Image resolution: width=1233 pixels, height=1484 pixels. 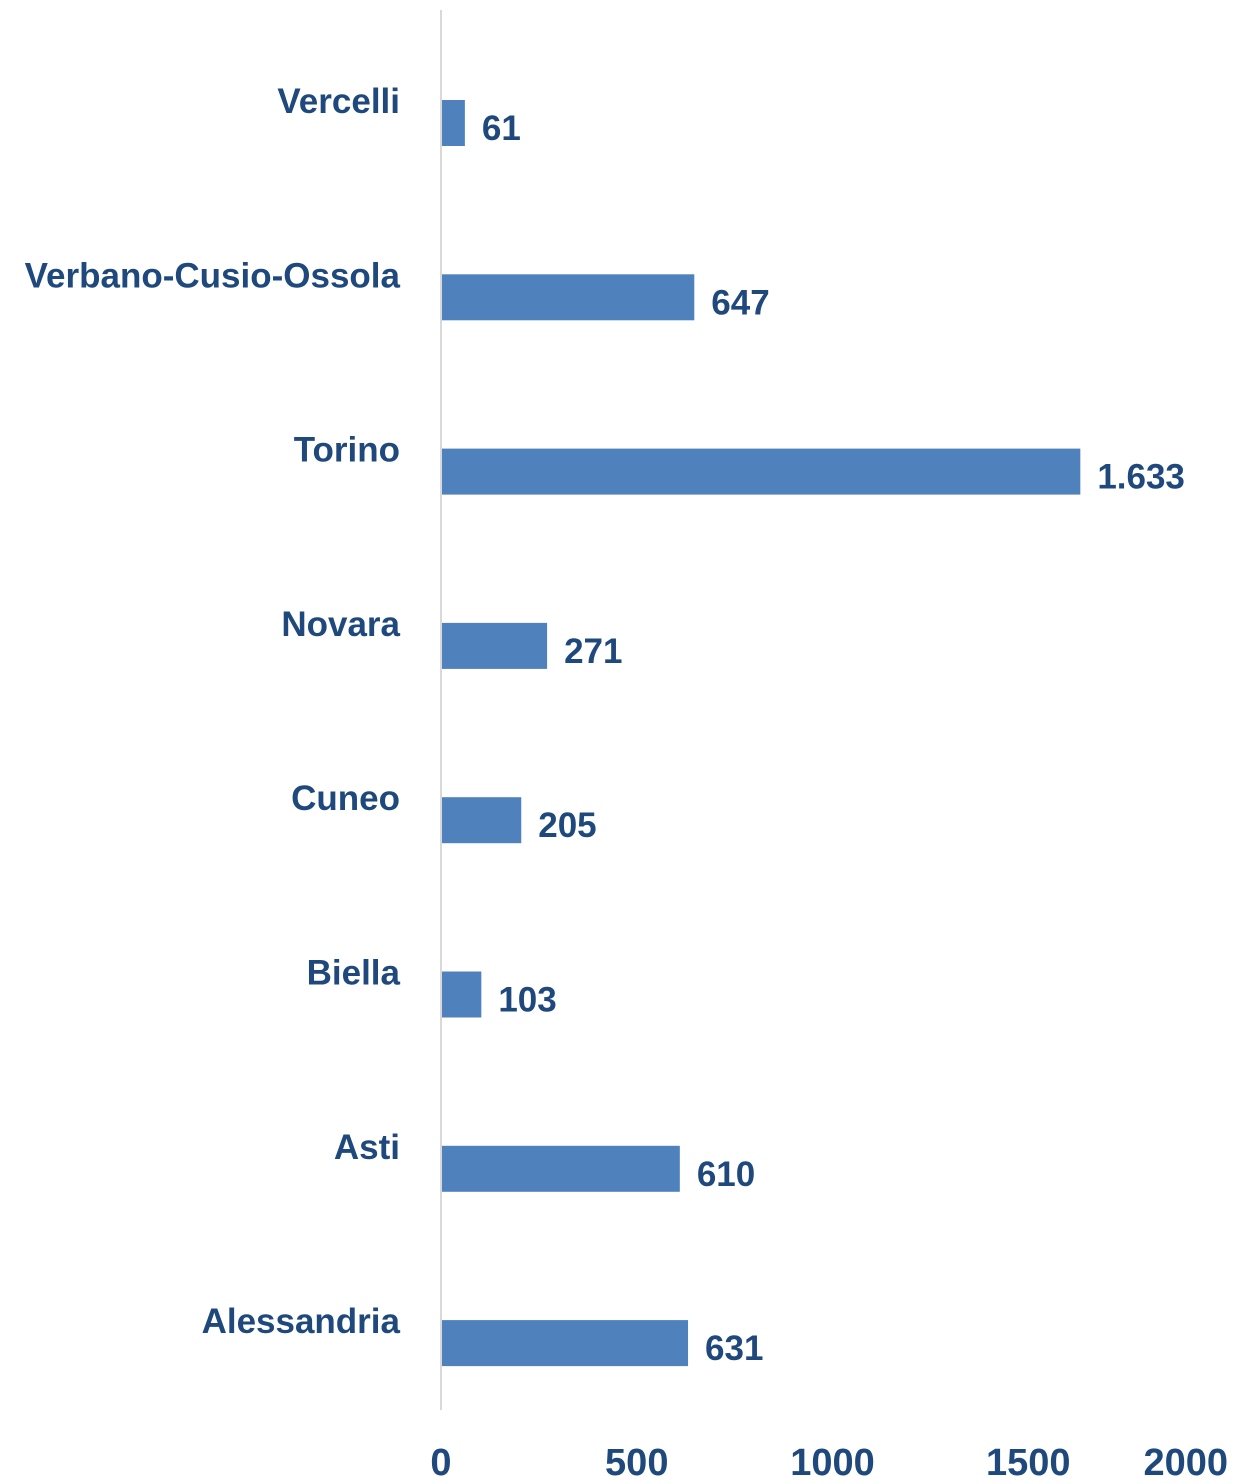 What do you see at coordinates (213, 275) in the screenshot?
I see `category-label: Verbano-Cusio-Ossola` at bounding box center [213, 275].